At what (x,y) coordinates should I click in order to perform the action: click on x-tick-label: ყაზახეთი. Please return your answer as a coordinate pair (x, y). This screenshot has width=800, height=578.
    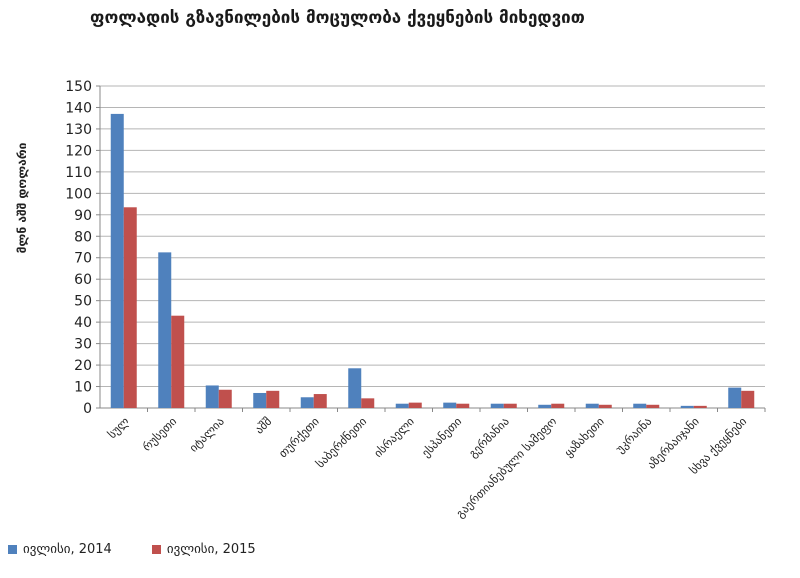
    Looking at the image, I should click on (584, 437).